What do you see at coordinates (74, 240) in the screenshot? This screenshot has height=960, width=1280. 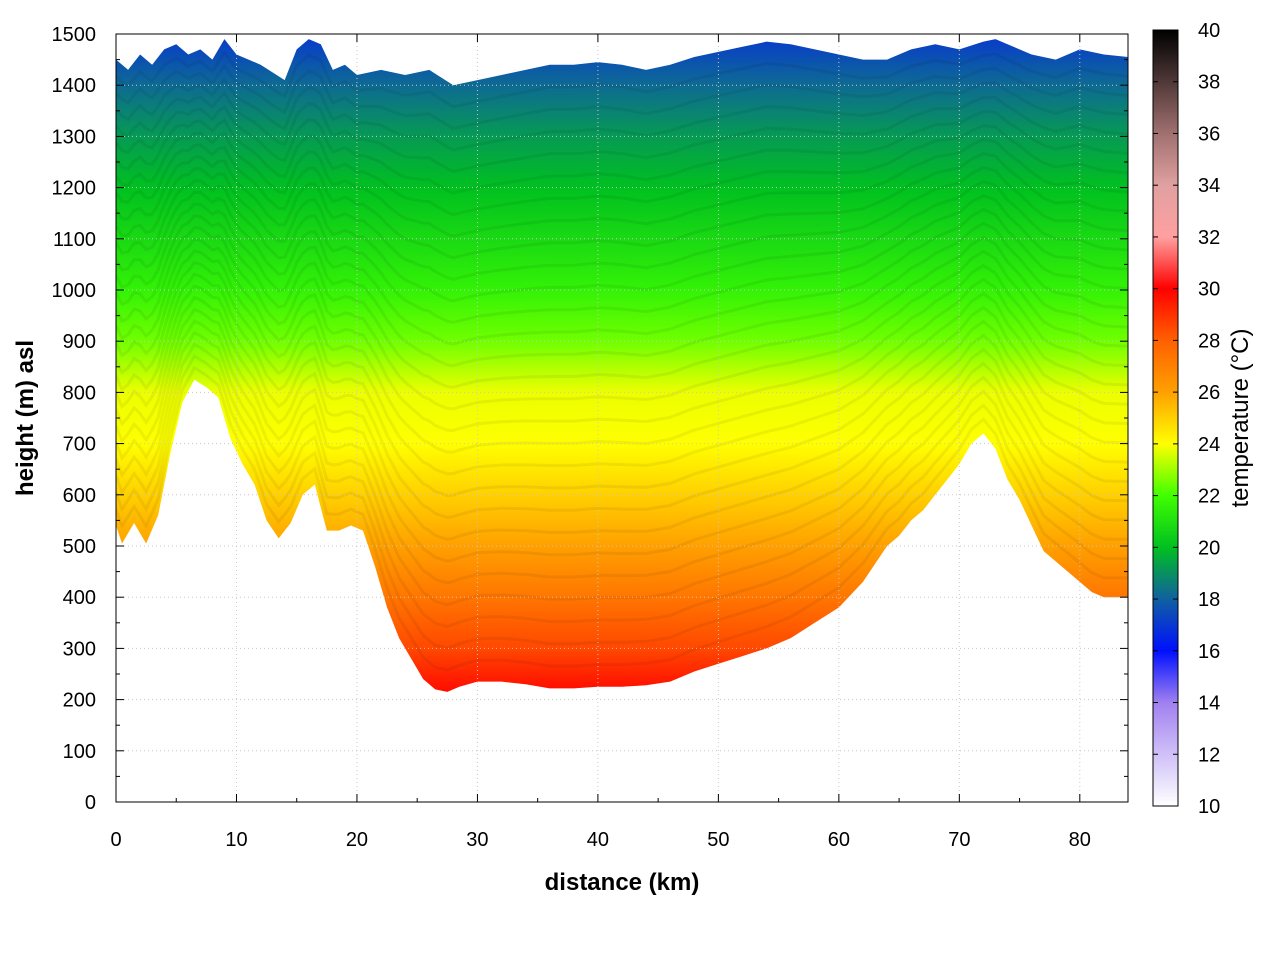 I see `y-tick-label: 1100` at bounding box center [74, 240].